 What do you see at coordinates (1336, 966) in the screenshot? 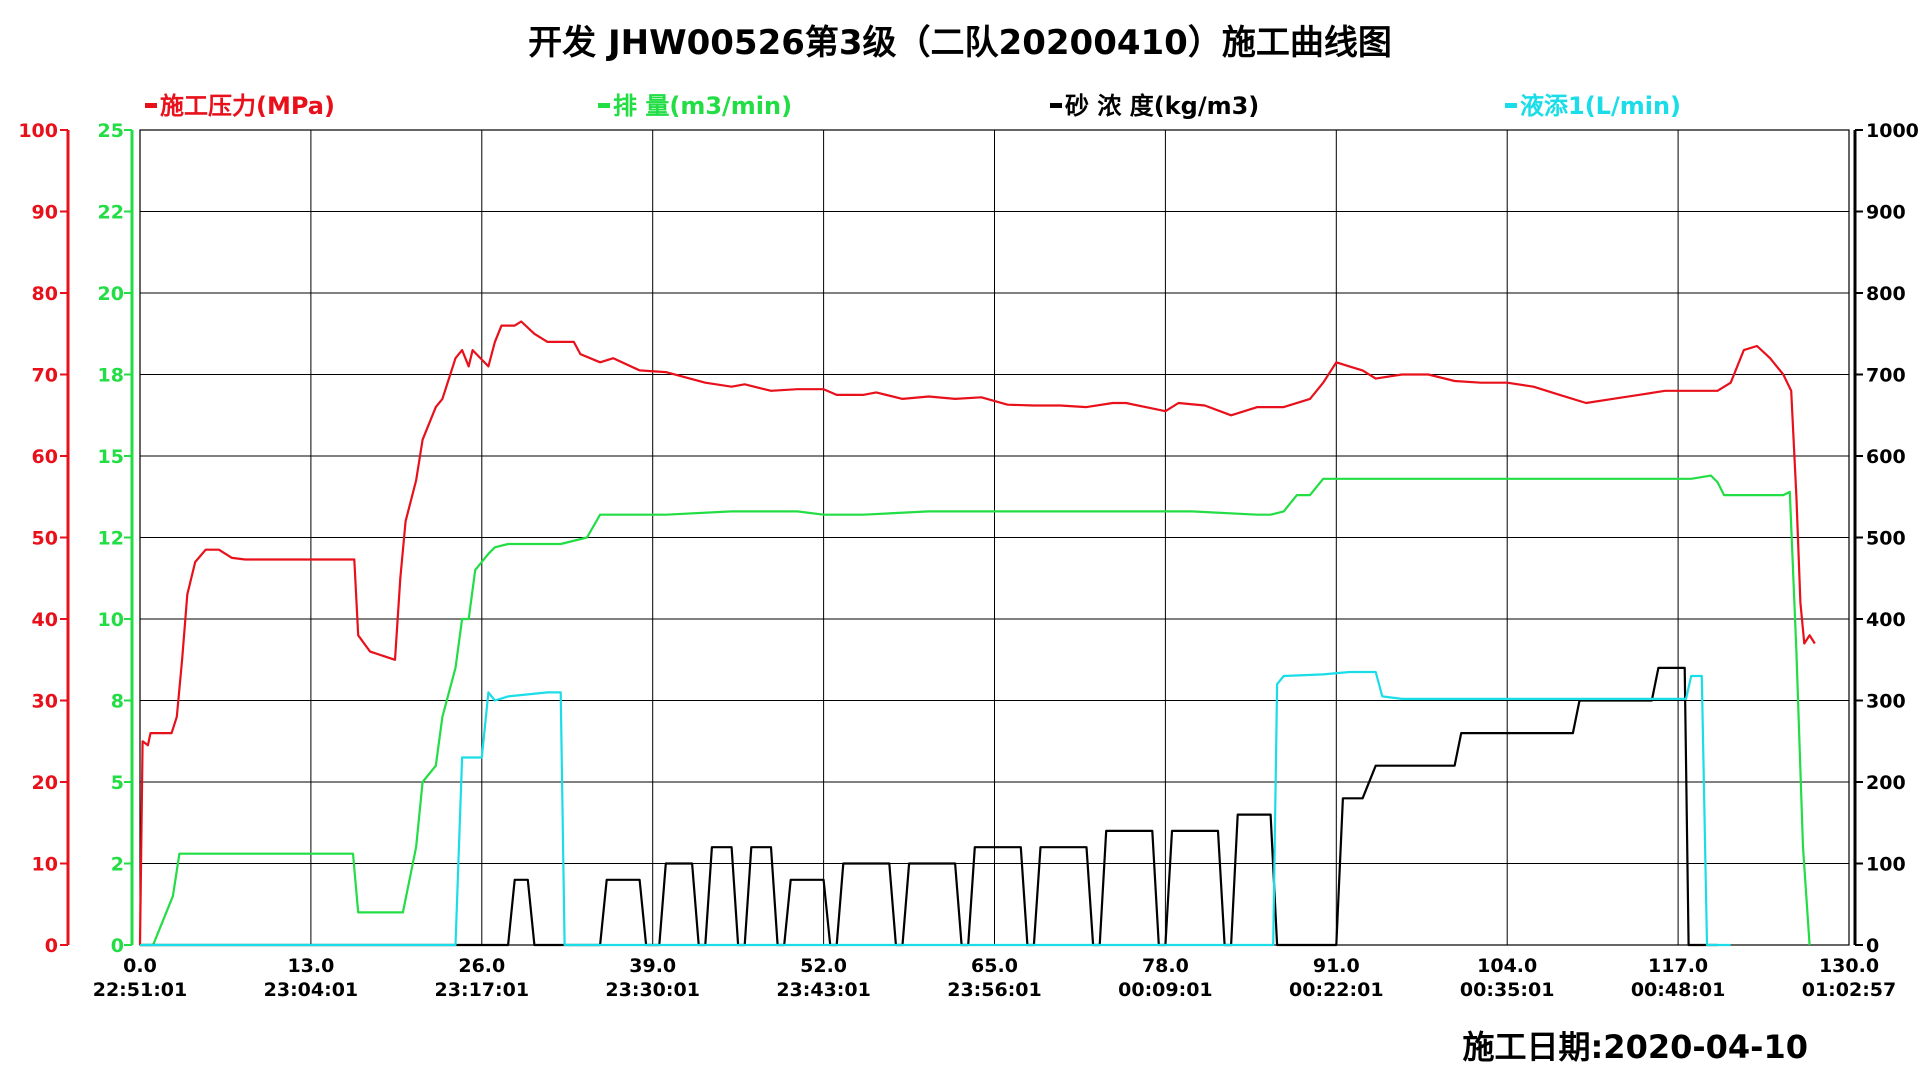
I see `x-tick-label: 91.0` at bounding box center [1336, 966].